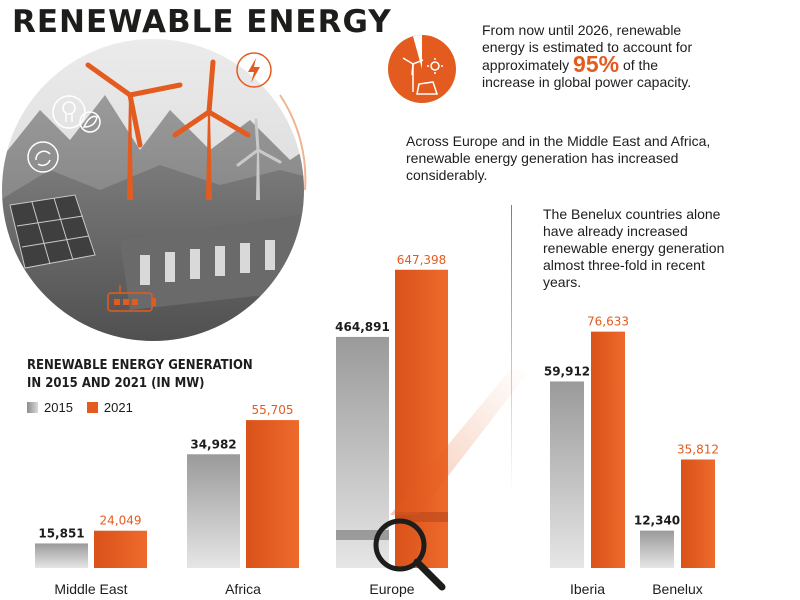  Describe the element at coordinates (698, 513) in the screenshot. I see `bar-2021-benelux` at that location.